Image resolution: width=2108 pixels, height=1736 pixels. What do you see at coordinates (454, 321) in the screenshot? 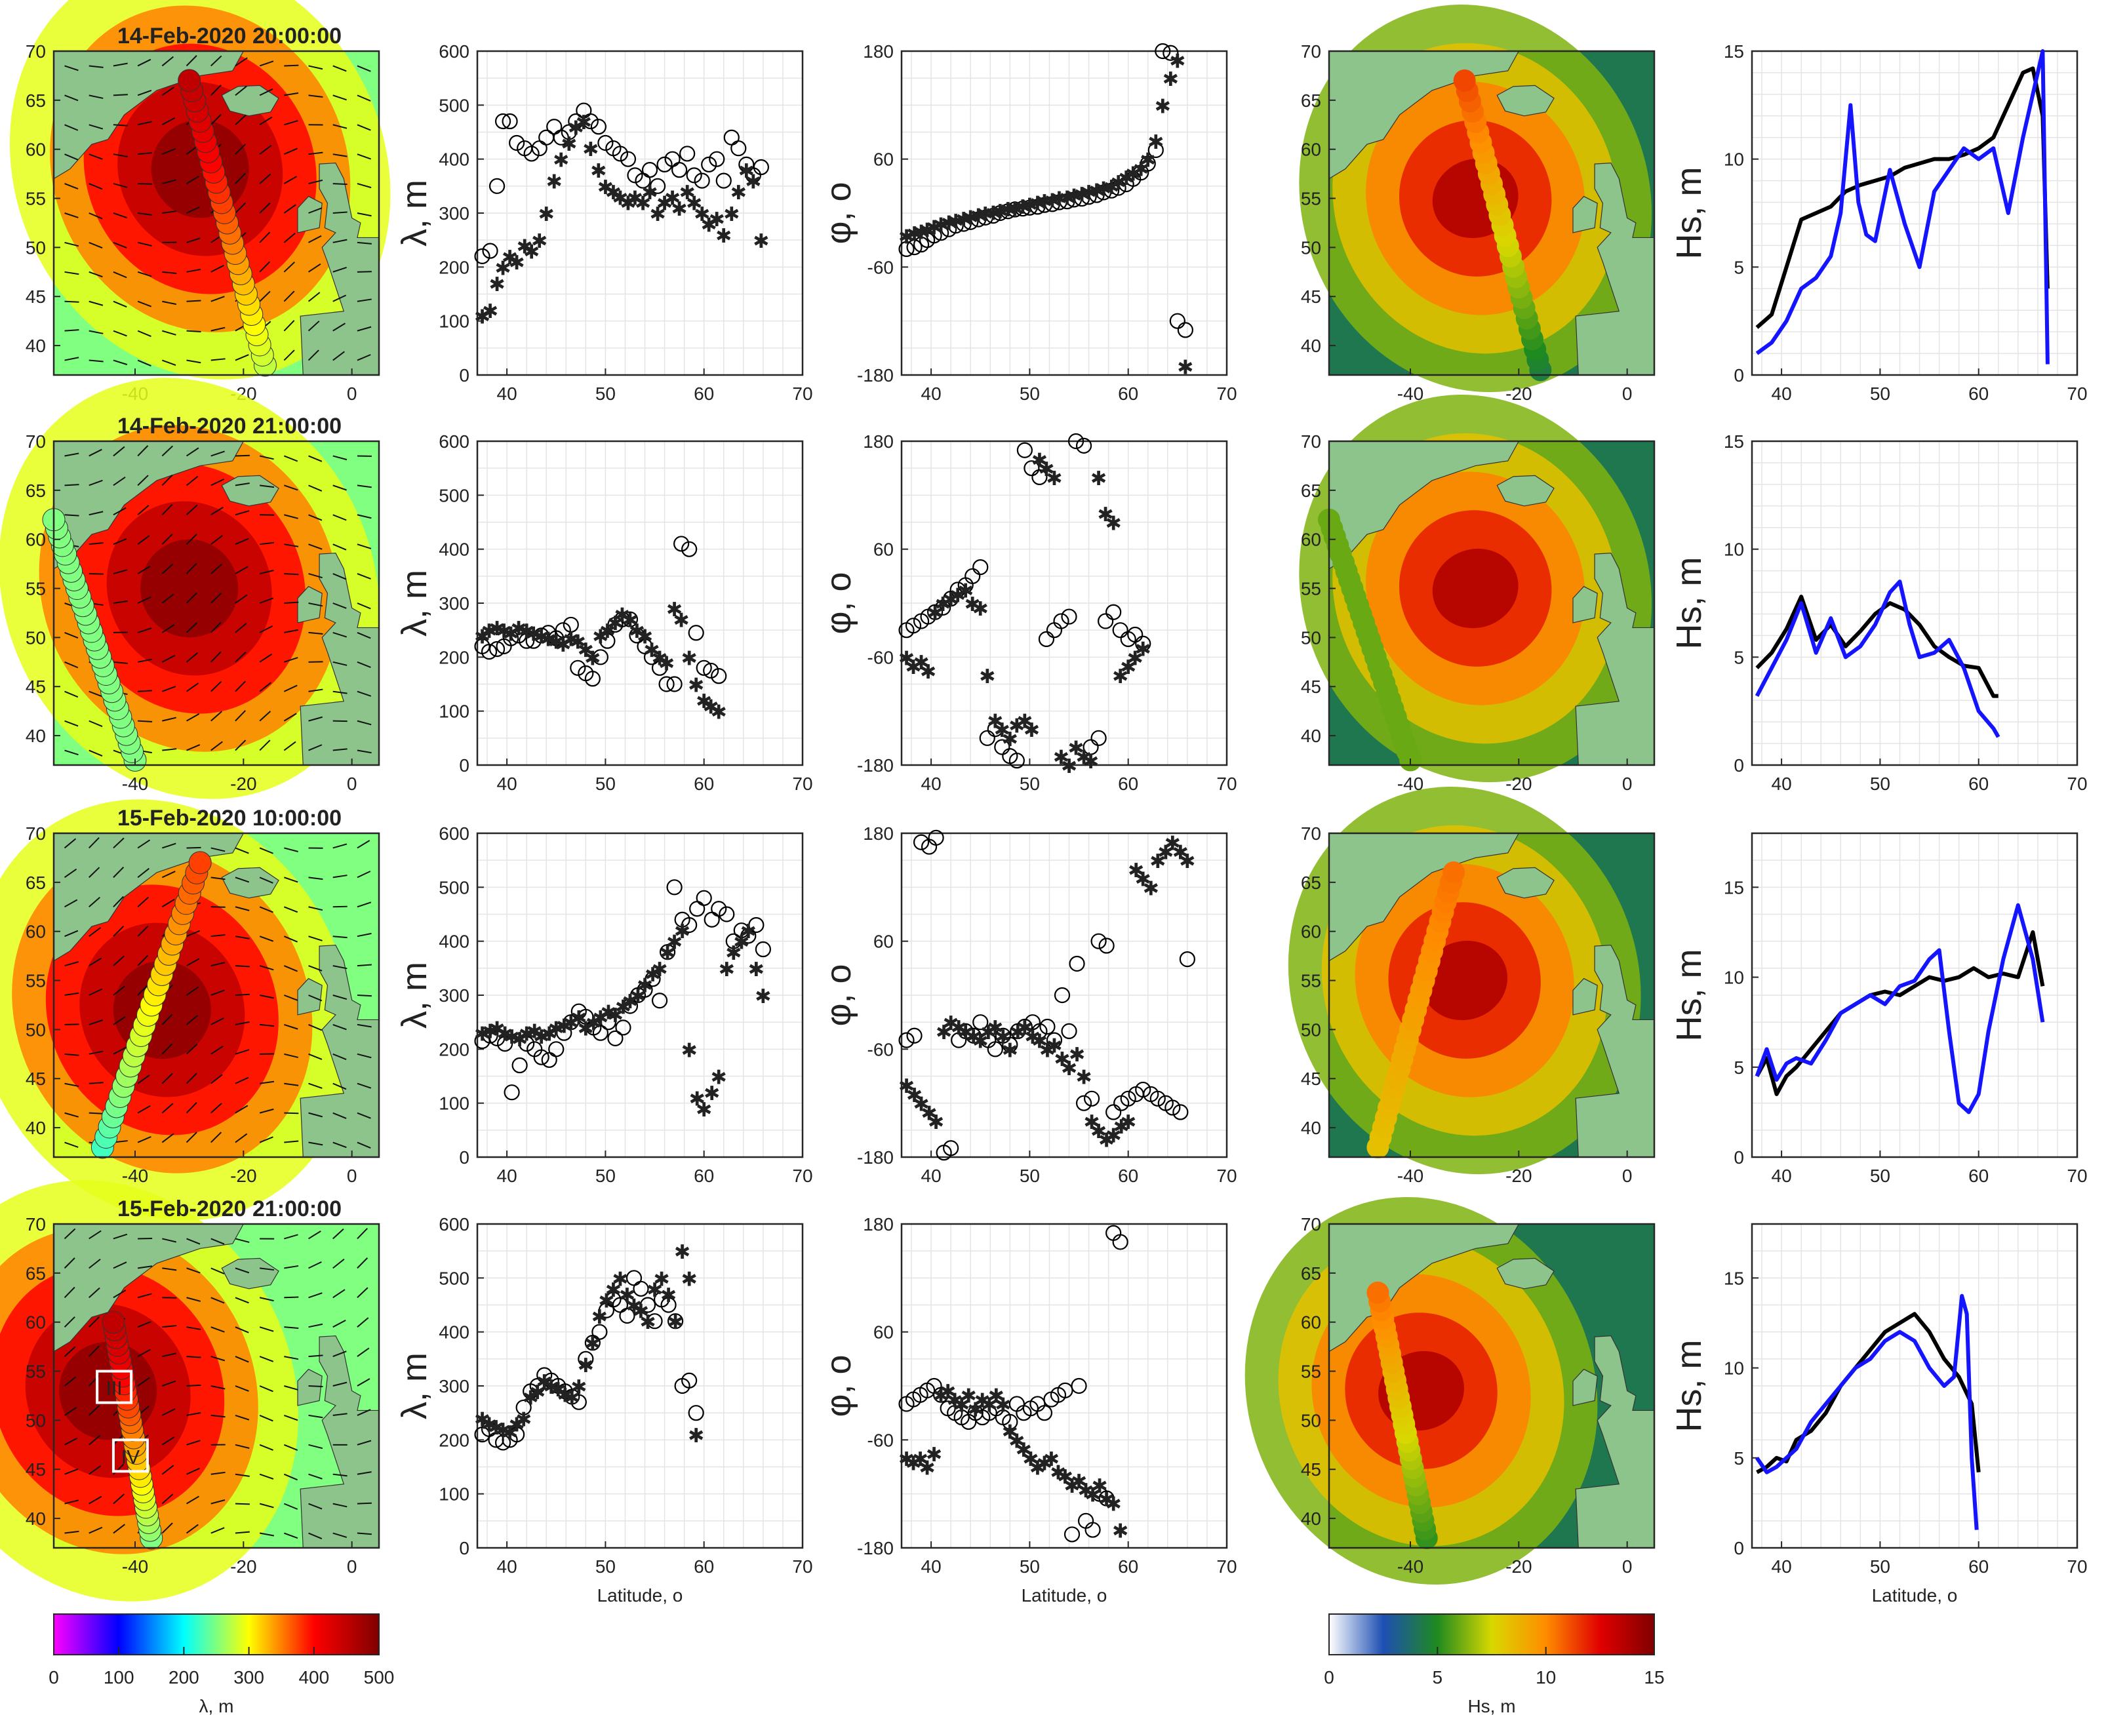
I see `y-tick-label: 100` at bounding box center [454, 321].